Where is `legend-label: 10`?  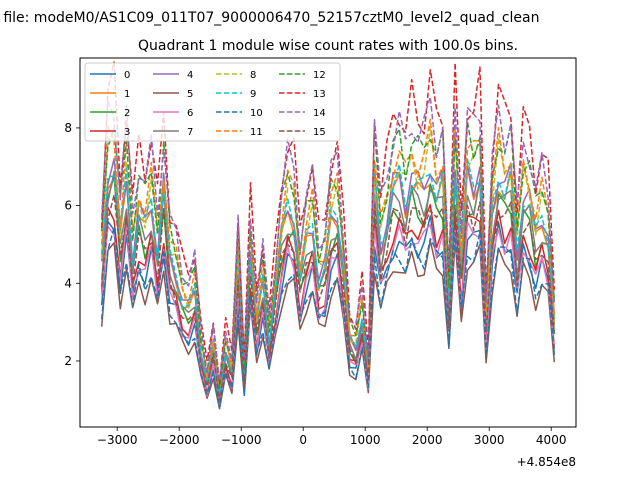 legend-label: 10 is located at coordinates (256, 113).